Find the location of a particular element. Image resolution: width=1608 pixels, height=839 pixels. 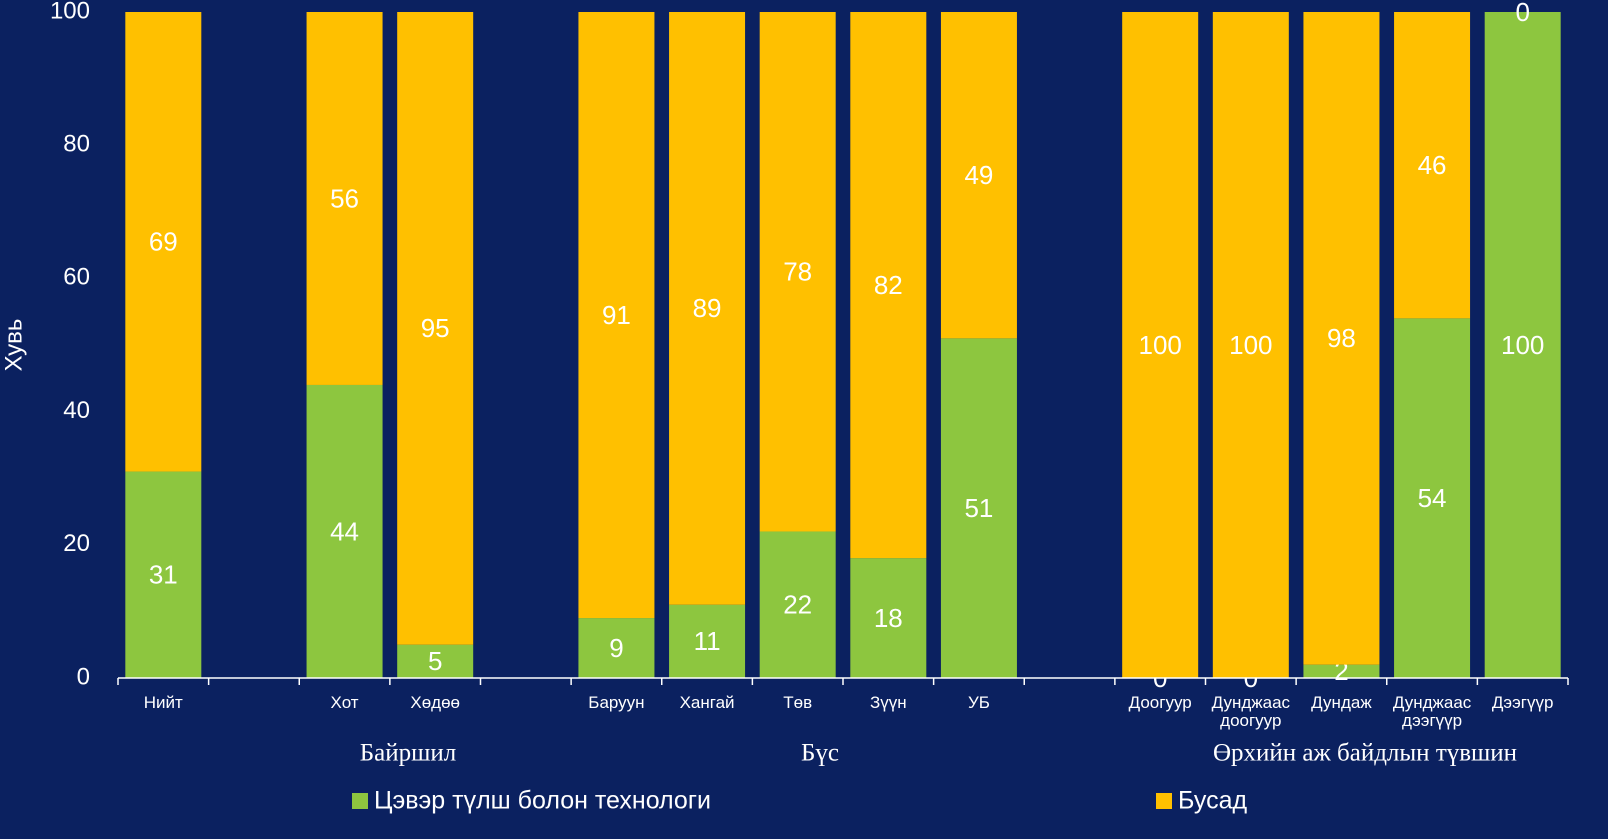

x-tick-label: Доогуур is located at coordinates (1160, 702).